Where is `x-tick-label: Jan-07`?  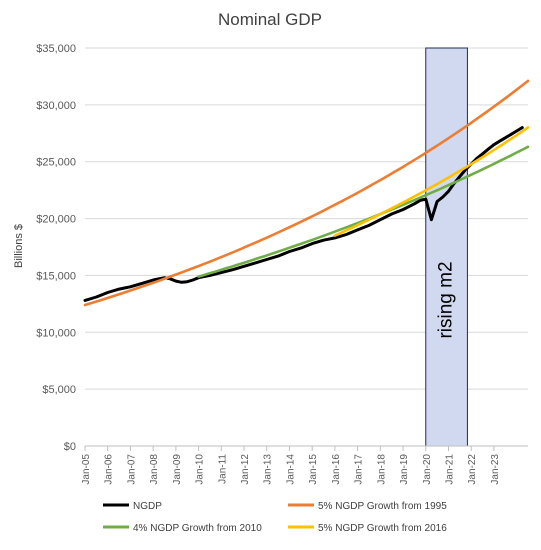
x-tick-label: Jan-07 is located at coordinates (131, 469).